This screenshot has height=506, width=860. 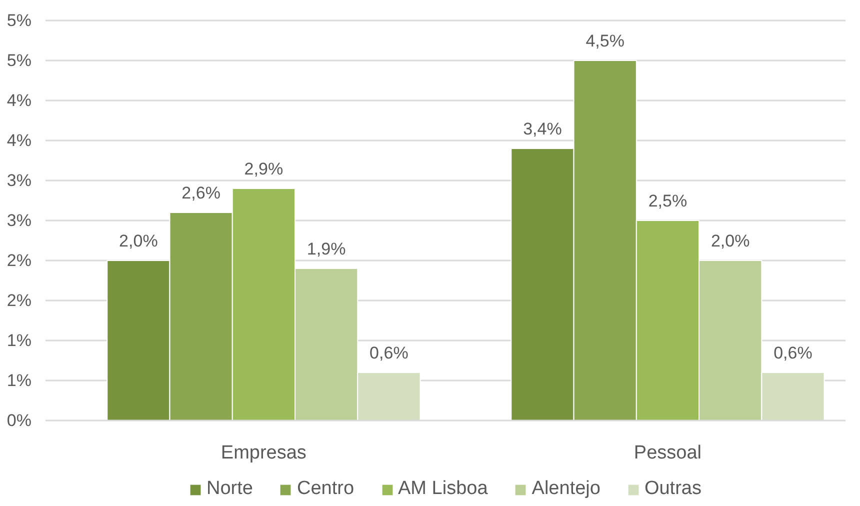 What do you see at coordinates (264, 169) in the screenshot?
I see `data-label: 2,9%` at bounding box center [264, 169].